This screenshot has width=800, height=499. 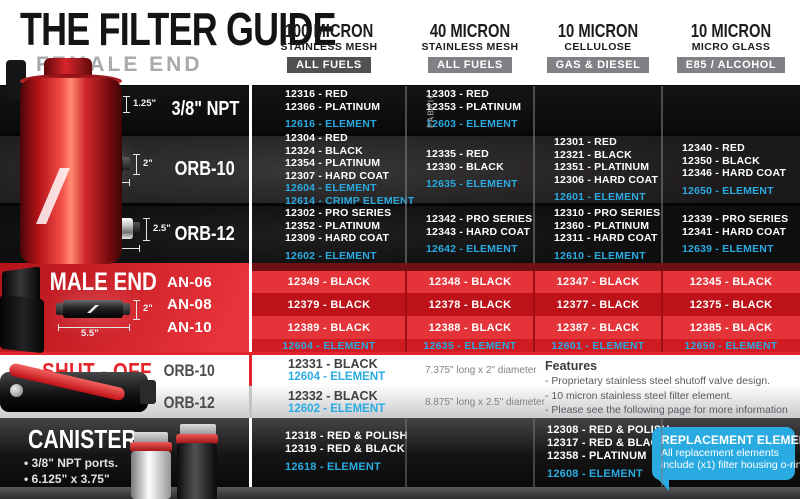 I want to click on male-cell: 12378 - BLACK, so click(x=470, y=304).